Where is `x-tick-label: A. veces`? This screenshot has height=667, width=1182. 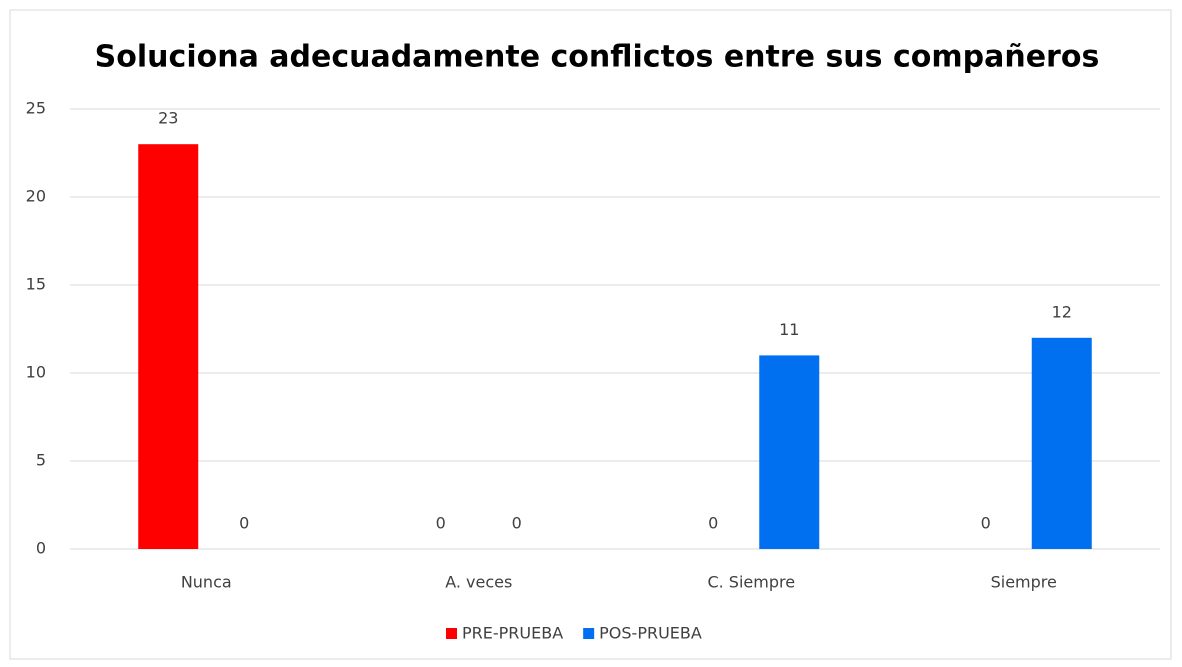
x-tick-label: A. veces is located at coordinates (478, 582).